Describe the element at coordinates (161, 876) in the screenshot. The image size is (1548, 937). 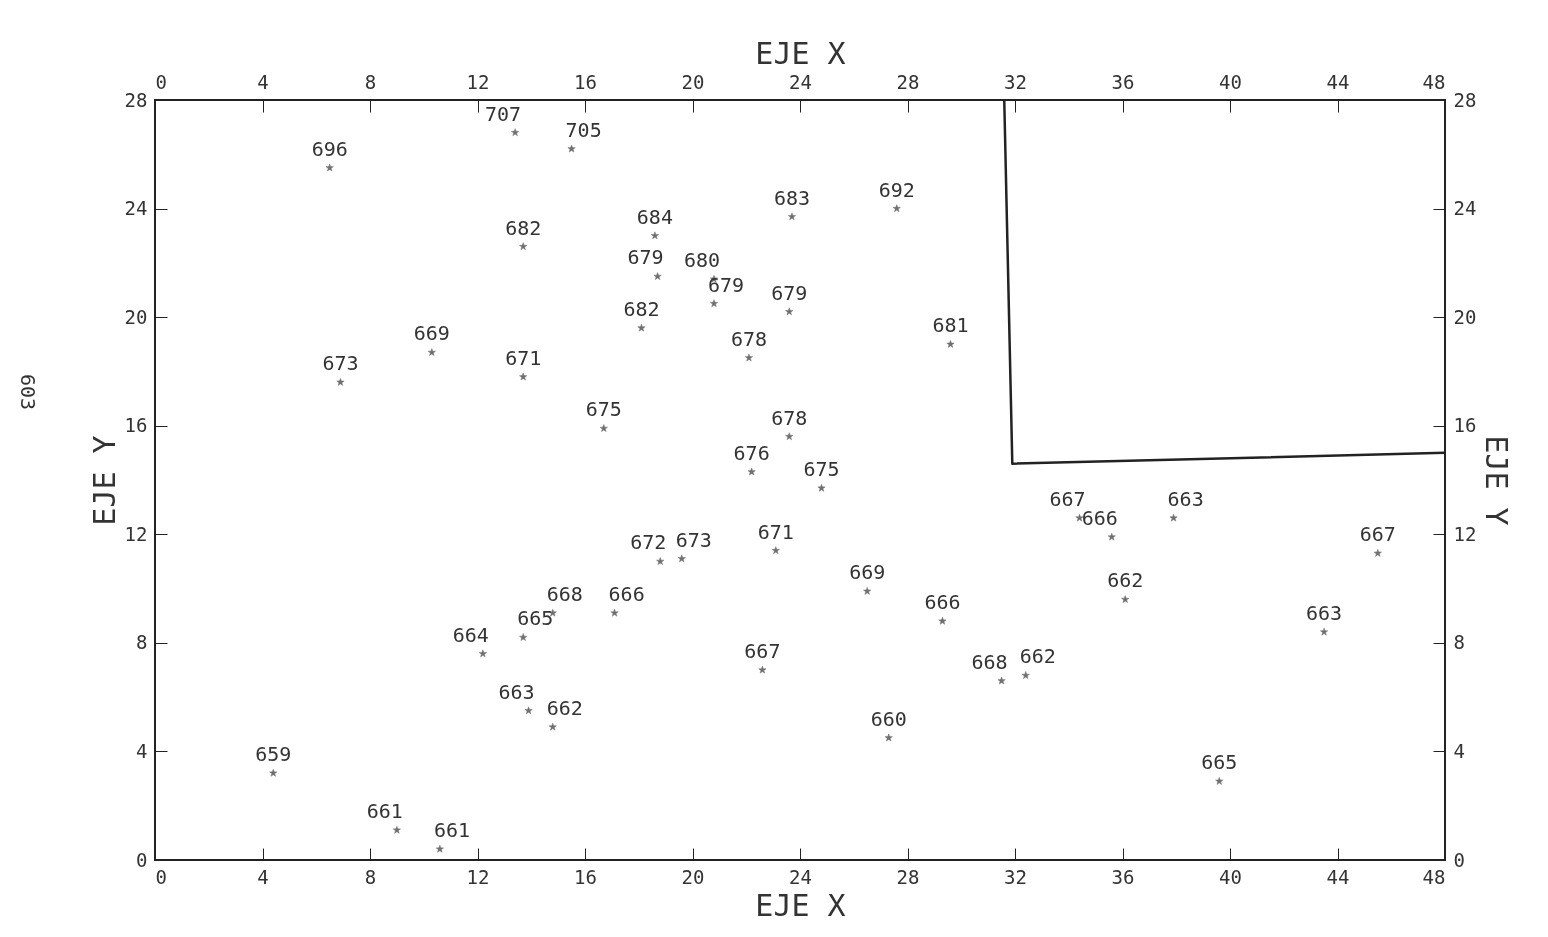
I see `x-tick-label: 0` at that location.